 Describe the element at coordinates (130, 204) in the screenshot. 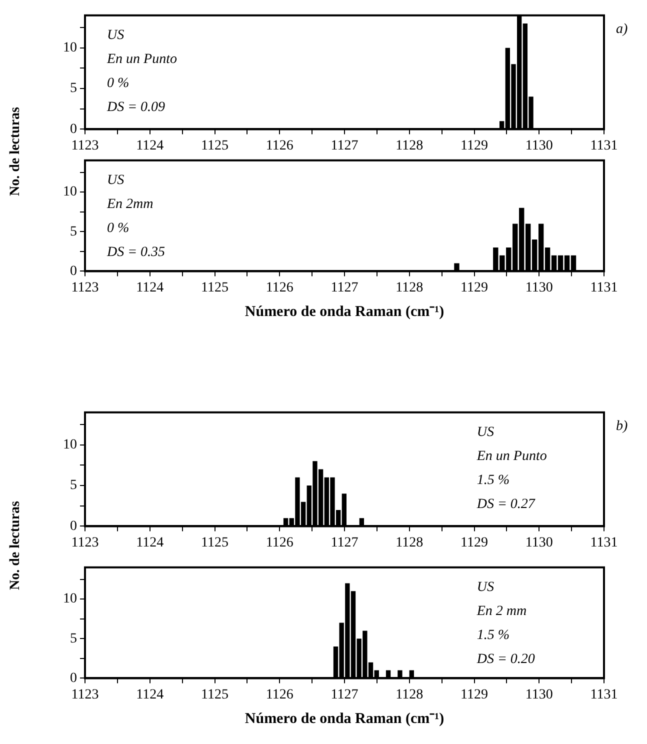

I see `annotation: En 2mm` at that location.